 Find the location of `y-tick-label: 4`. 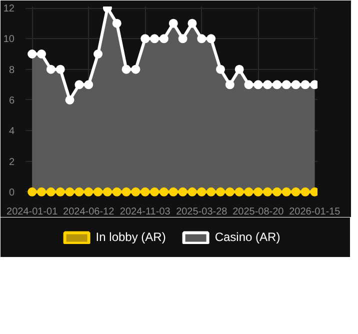

y-tick-label: 4 is located at coordinates (11, 132).